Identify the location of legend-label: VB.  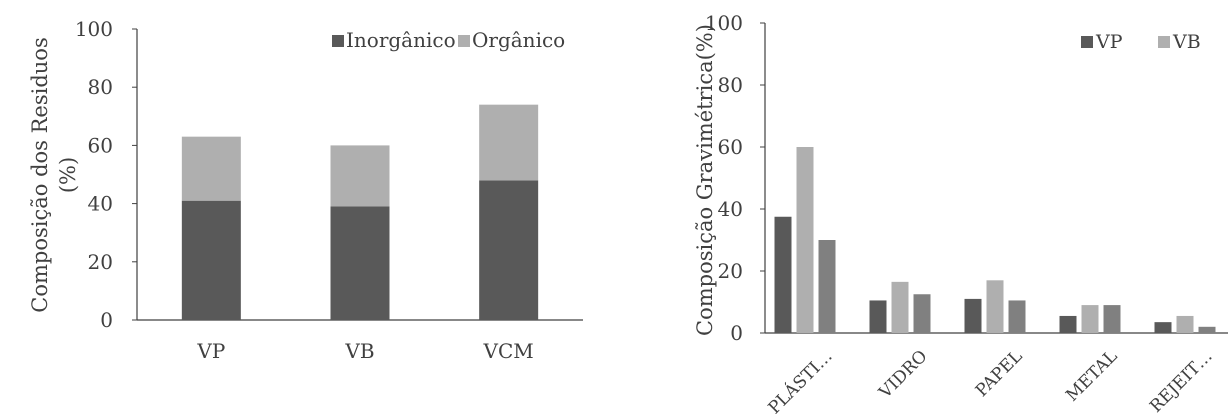
(1186, 42).